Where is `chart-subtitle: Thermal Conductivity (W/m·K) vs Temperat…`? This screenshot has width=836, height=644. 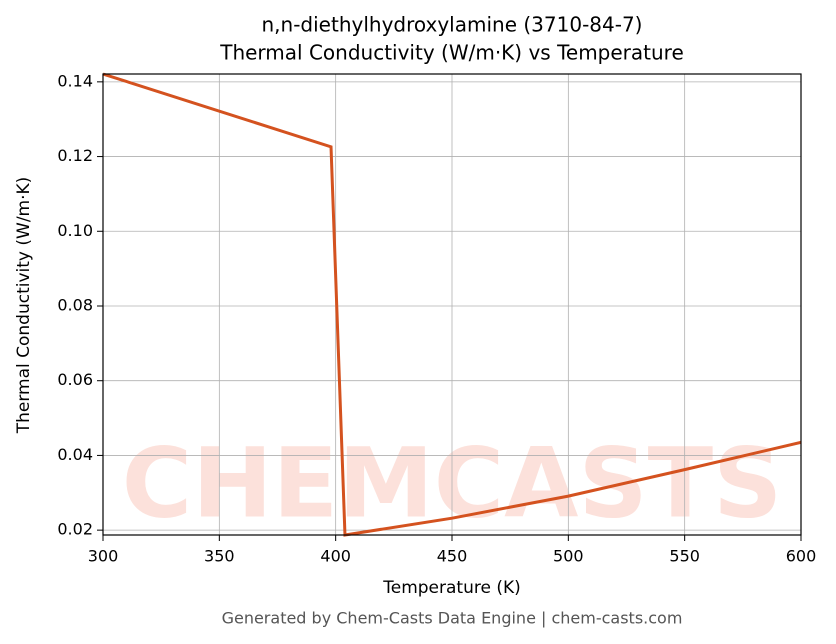 chart-subtitle: Thermal Conductivity (W/m·K) vs Temperat… is located at coordinates (451, 53).